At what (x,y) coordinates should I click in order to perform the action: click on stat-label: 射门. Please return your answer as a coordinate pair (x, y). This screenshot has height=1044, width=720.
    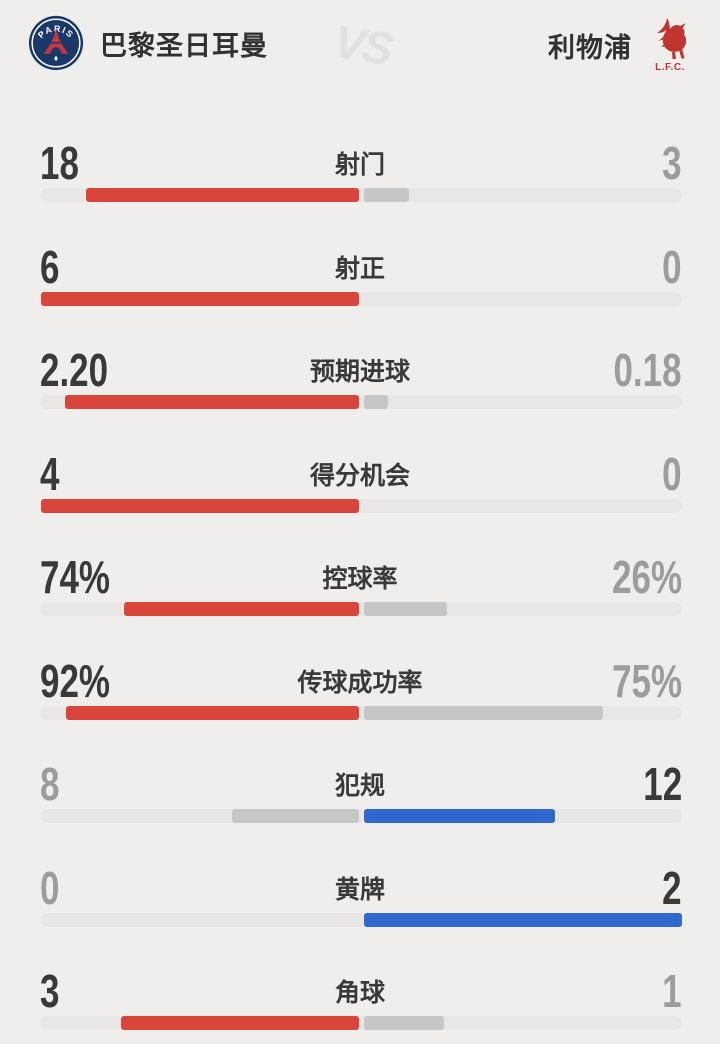
    Looking at the image, I should click on (359, 165).